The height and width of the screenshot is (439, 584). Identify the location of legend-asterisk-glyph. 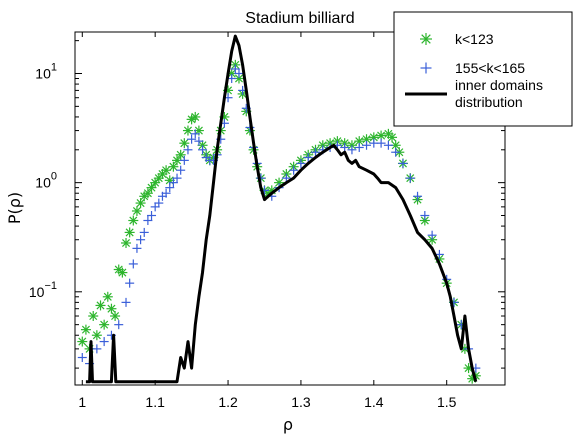
(426, 39).